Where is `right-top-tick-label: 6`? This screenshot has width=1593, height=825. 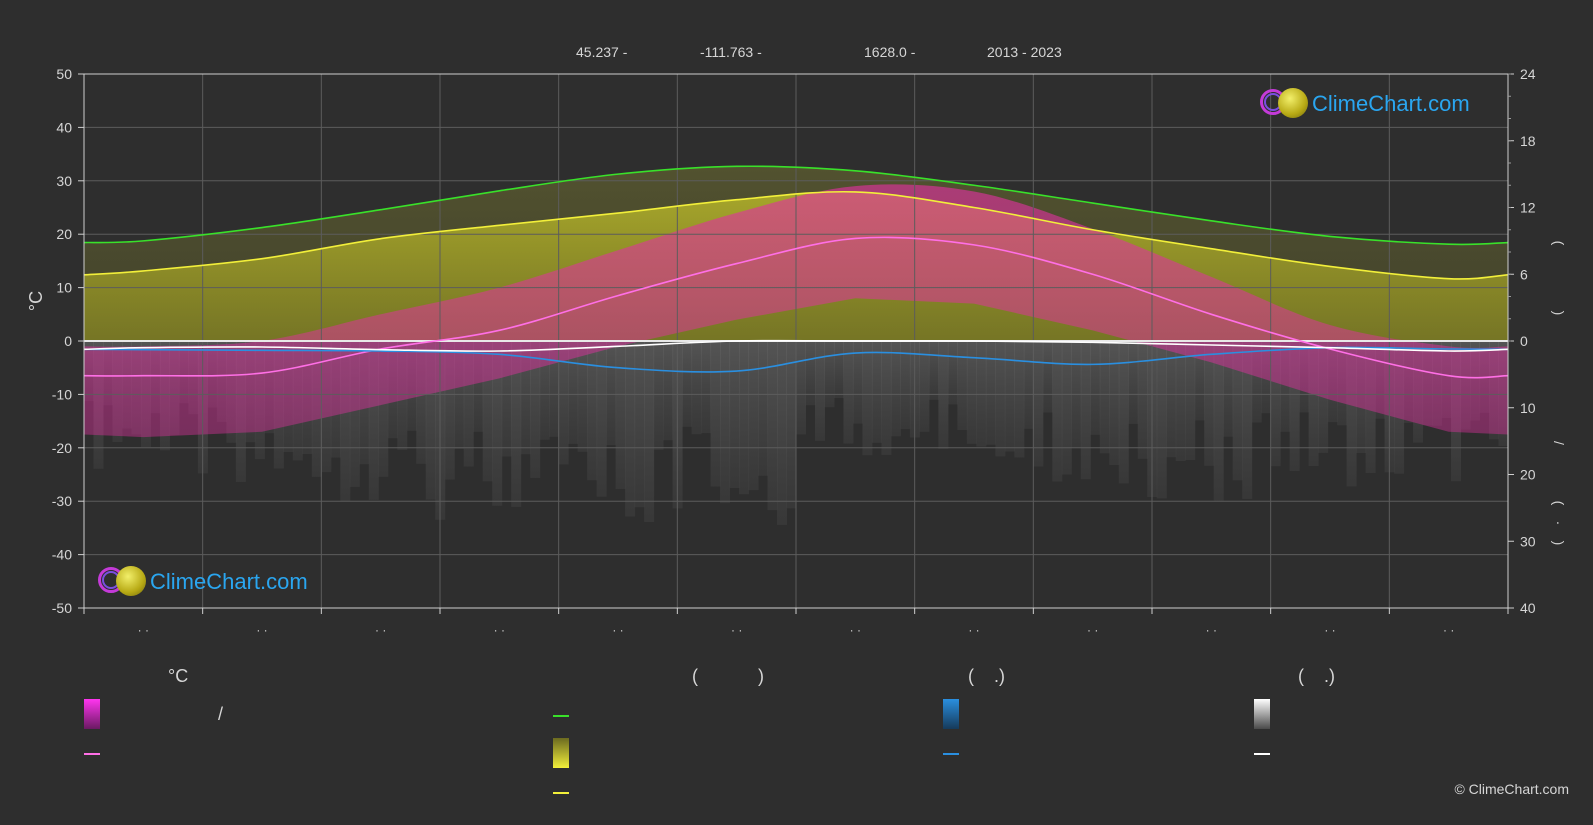 right-top-tick-label: 6 is located at coordinates (1524, 274).